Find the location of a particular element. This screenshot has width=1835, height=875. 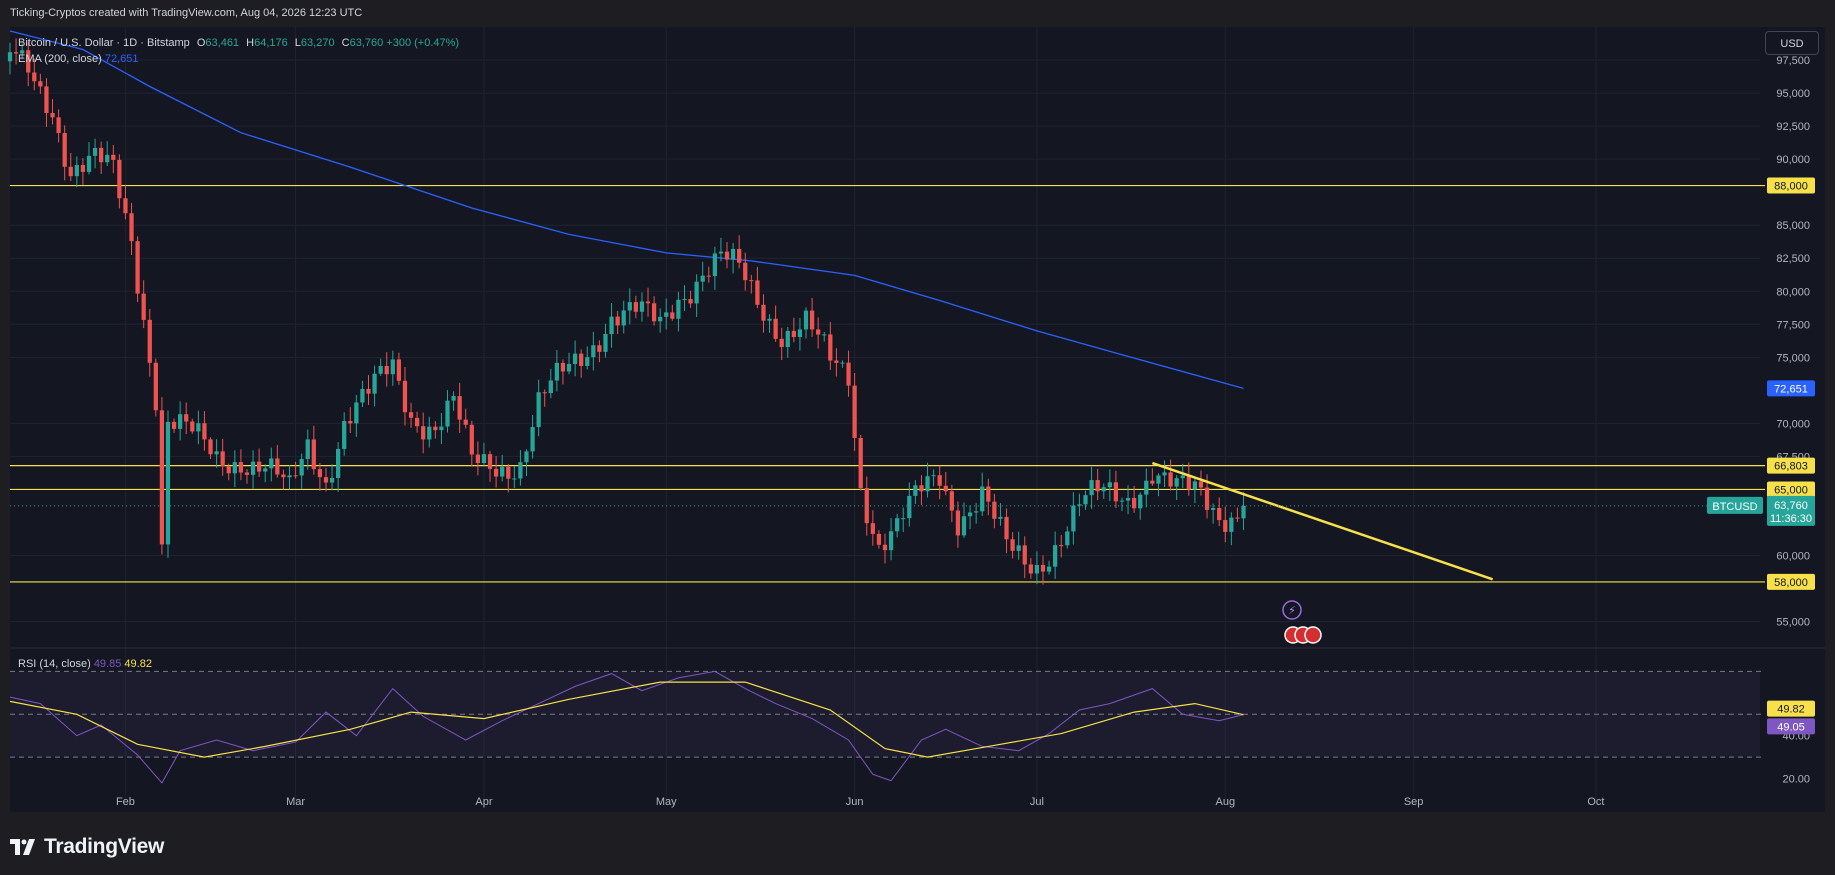

ema-label: EMA (200, close) is located at coordinates (60, 59).